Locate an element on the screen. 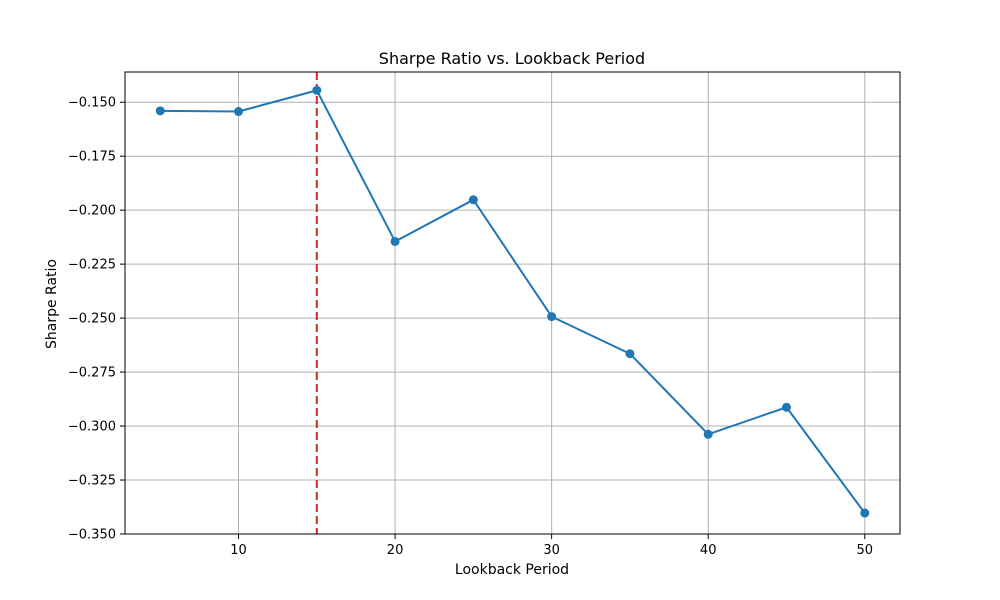 The width and height of the screenshot is (1000, 600). y-tick-label: −0.325 is located at coordinates (92, 481).